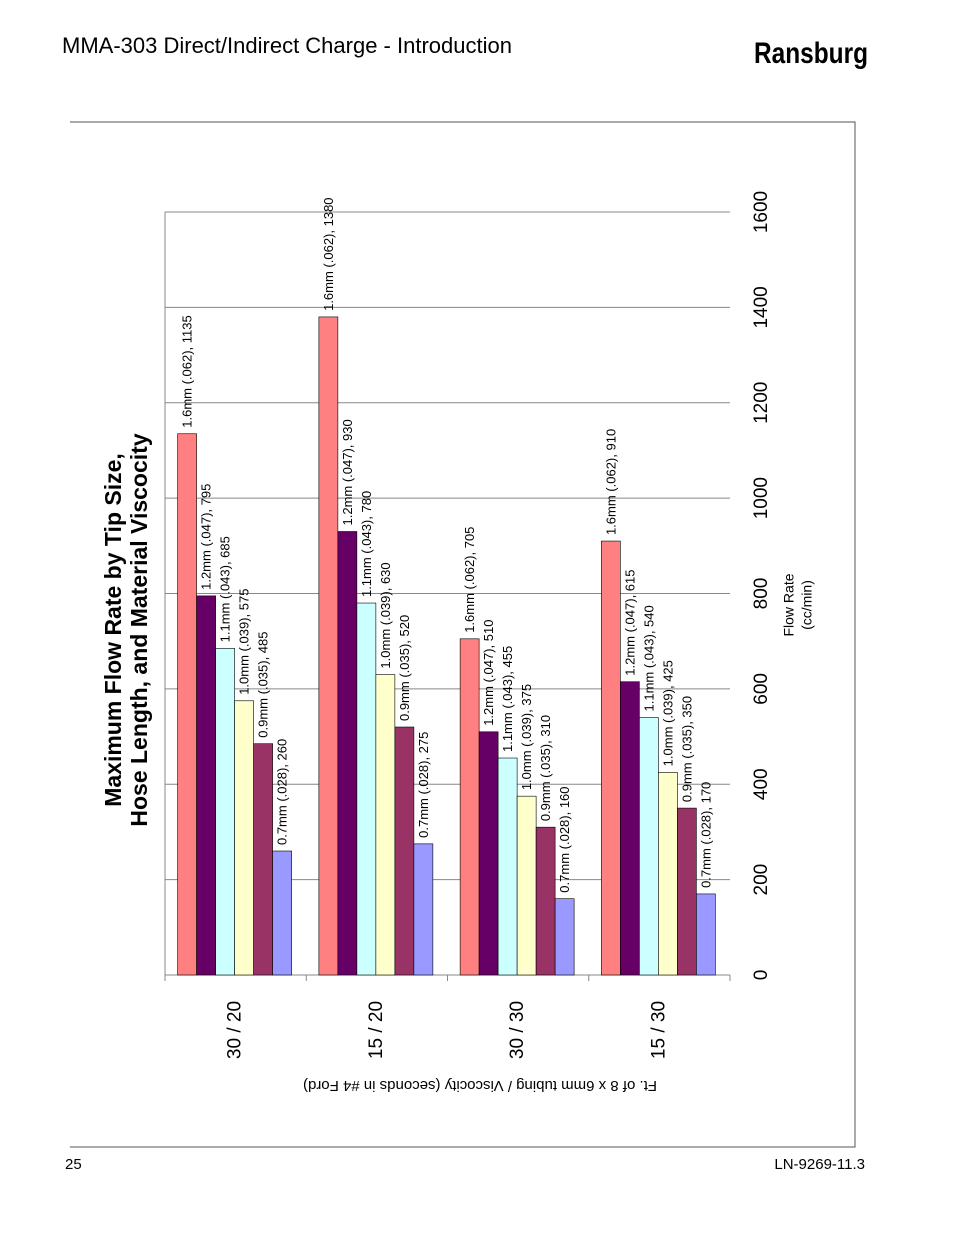  Describe the element at coordinates (244, 642) in the screenshot. I see `data-label: 1.0mm (.039), 575` at that location.